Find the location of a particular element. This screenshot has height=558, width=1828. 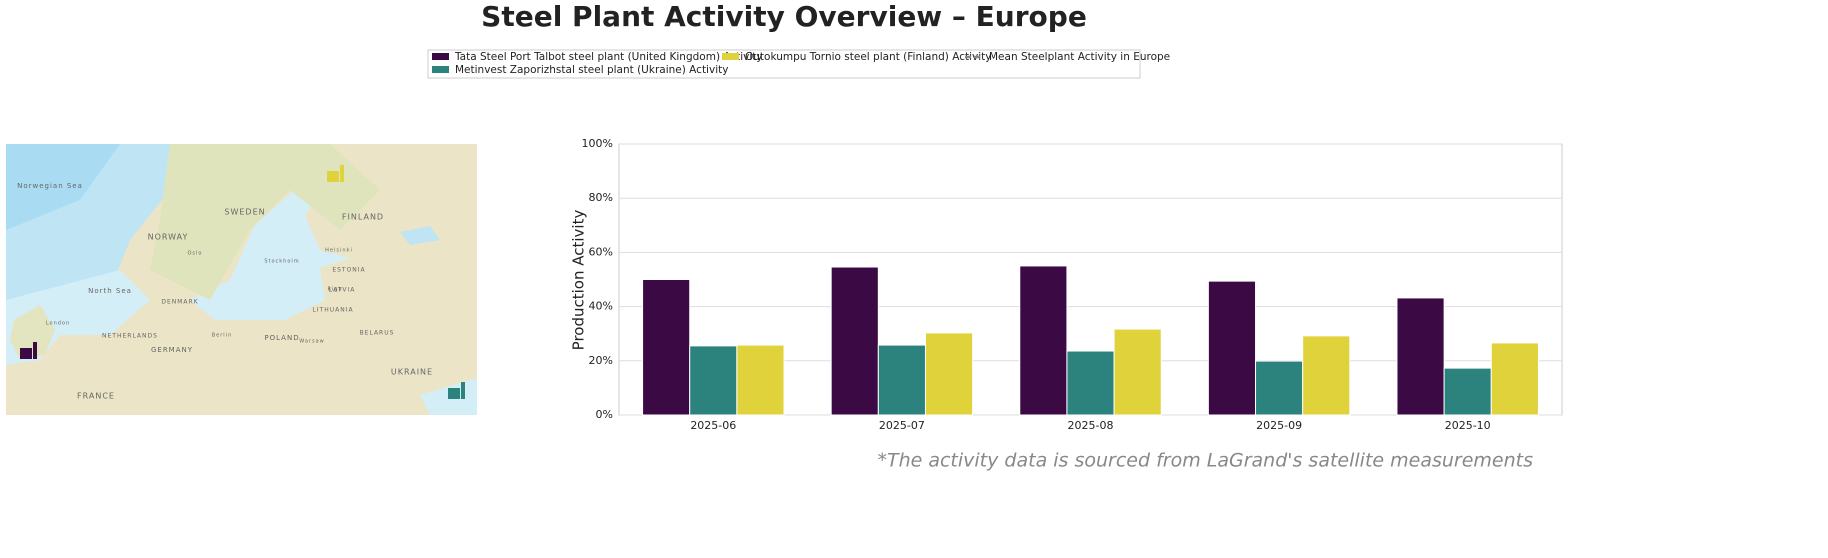

map-label: SWEDEN is located at coordinates (244, 212).